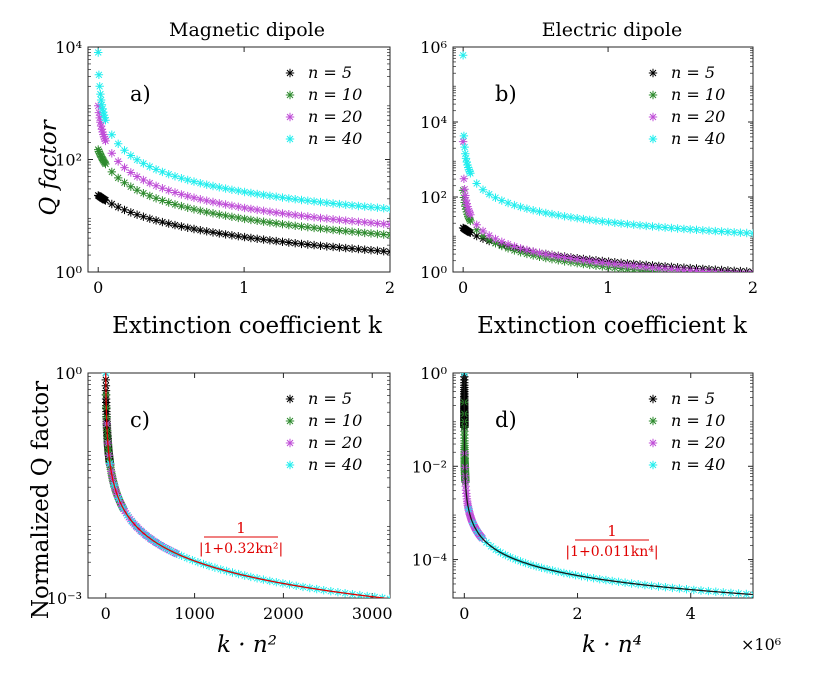 This screenshot has width=830, height=679. I want to click on plot-area, so click(605, 161).